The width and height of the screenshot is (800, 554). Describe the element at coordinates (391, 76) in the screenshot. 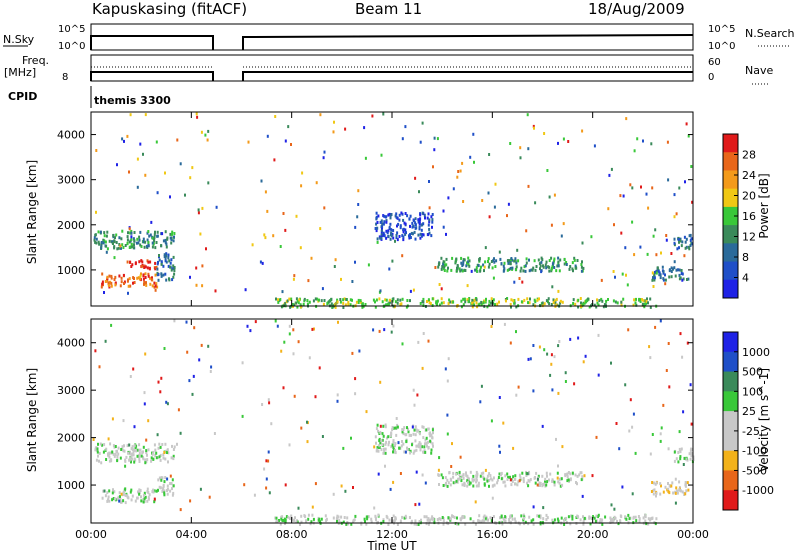

I see `freq-trace` at that location.